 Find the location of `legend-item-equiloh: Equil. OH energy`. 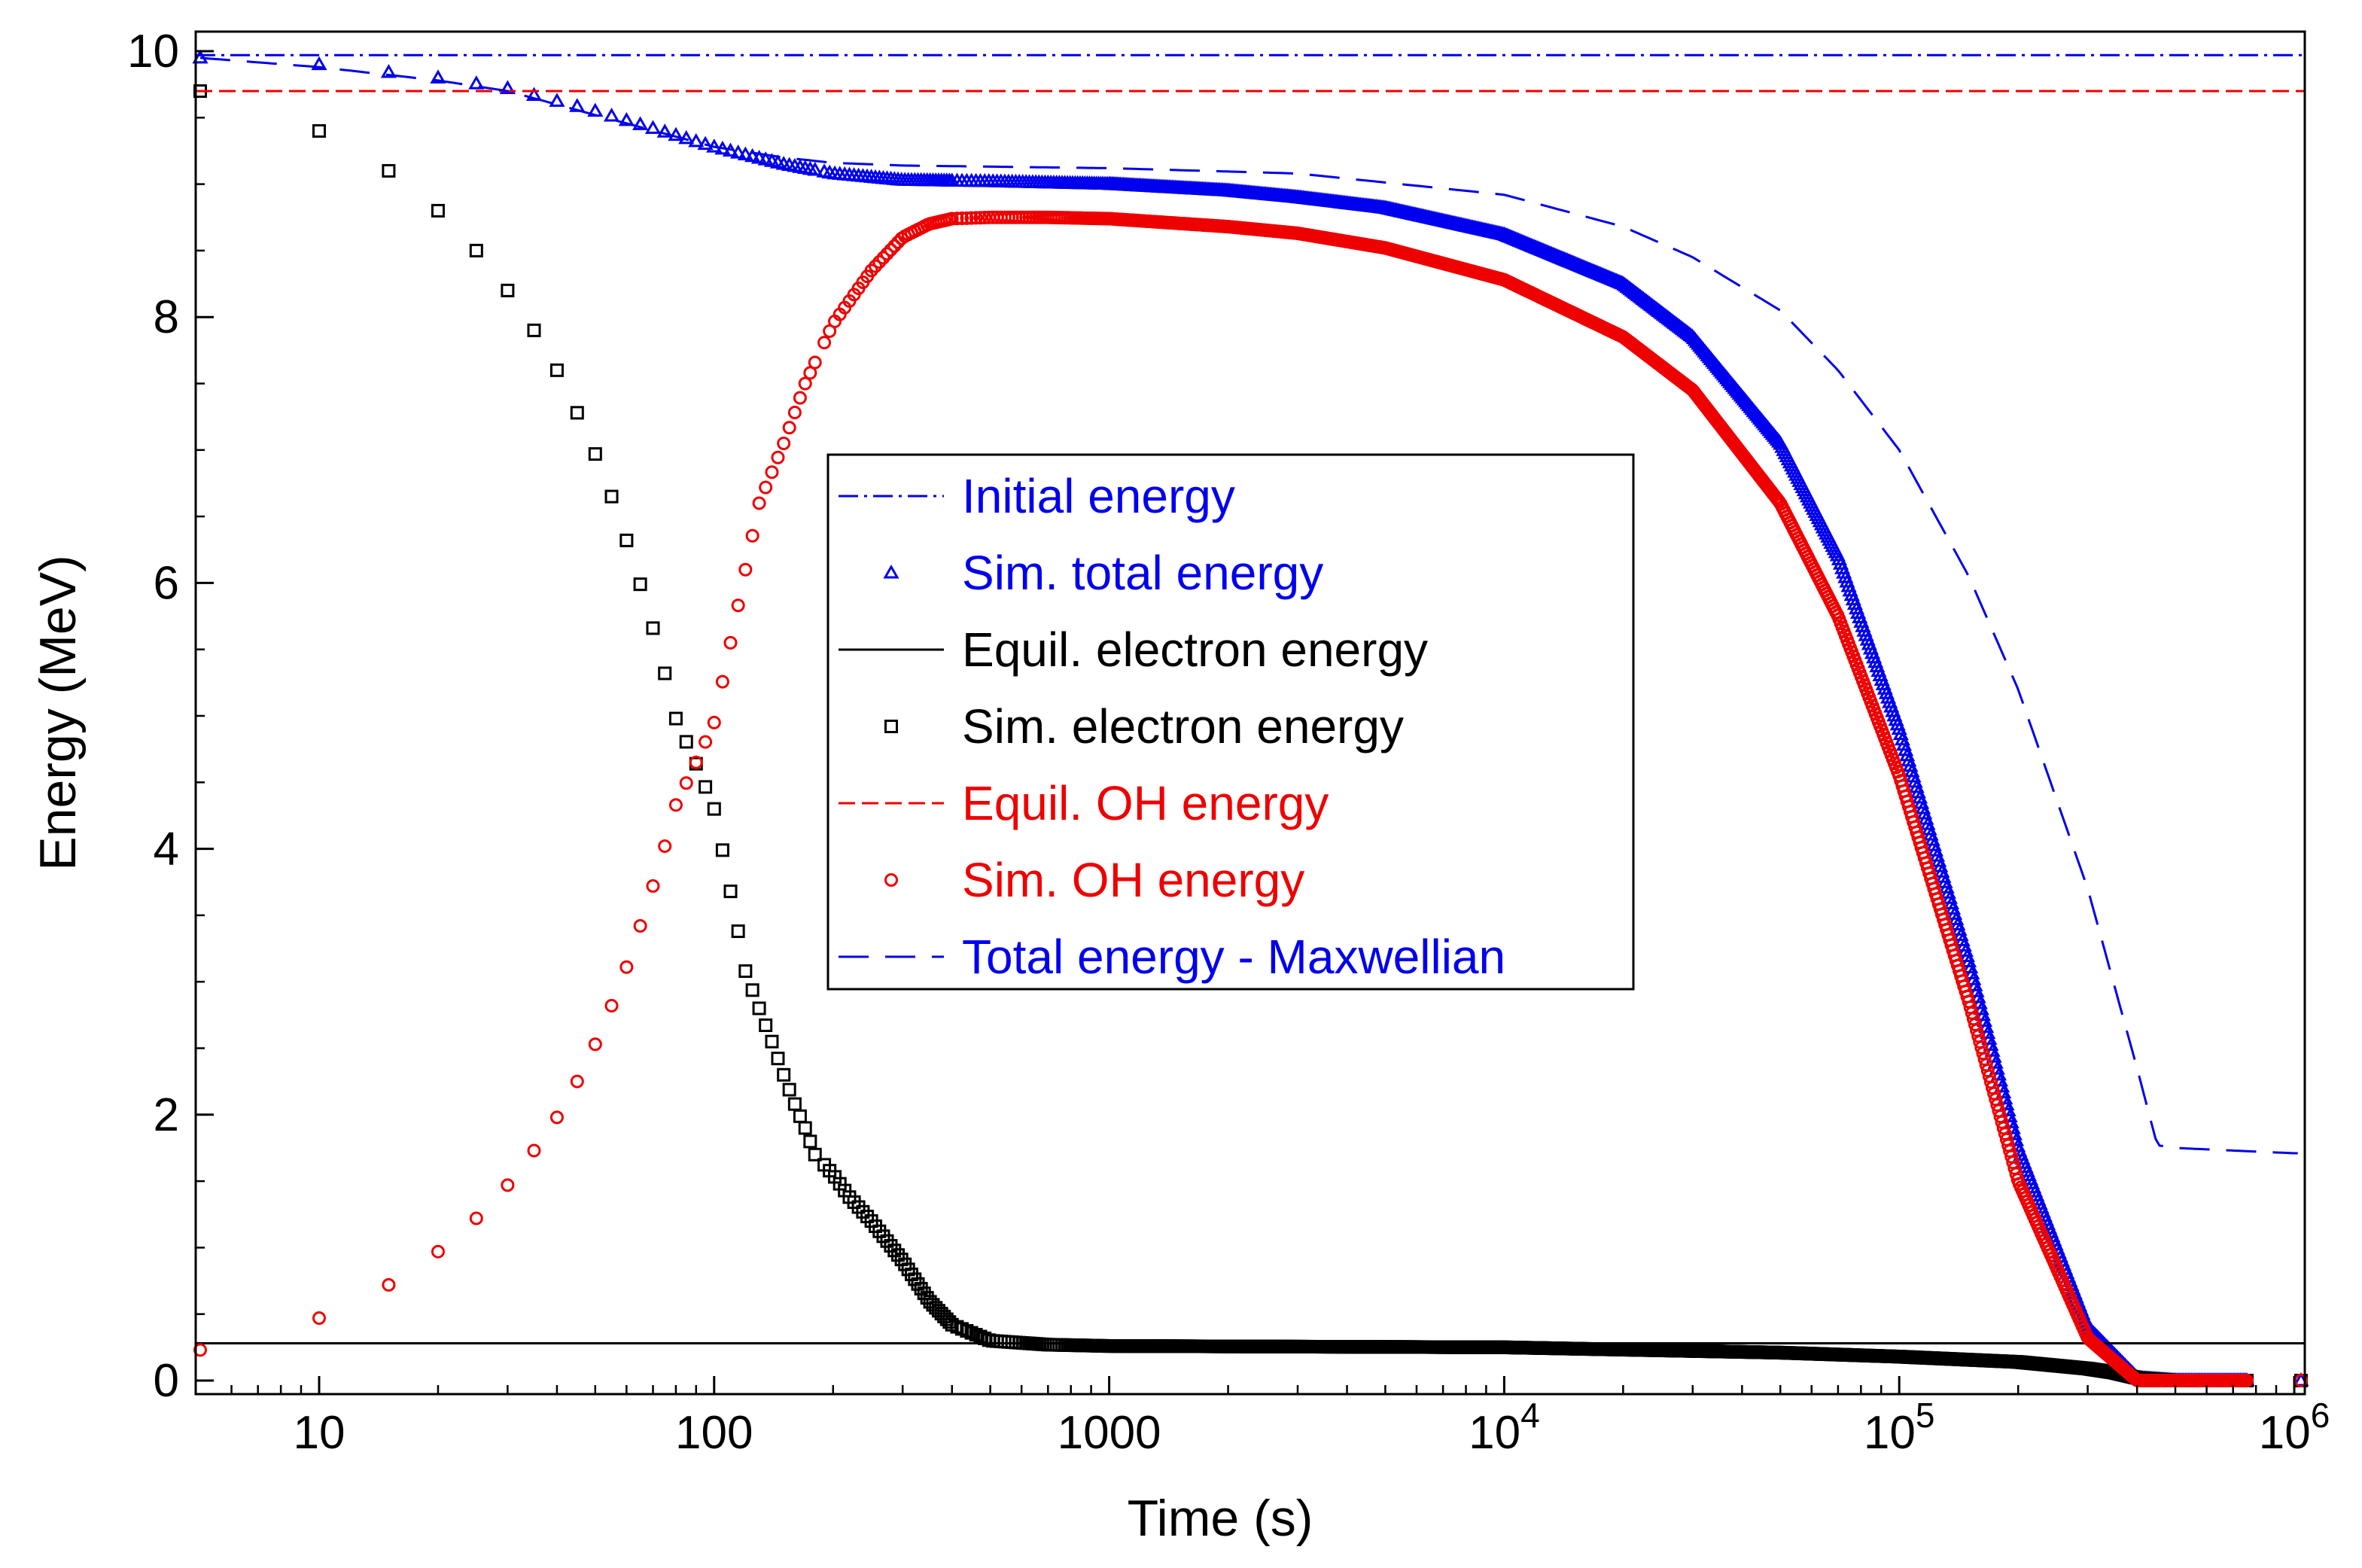

legend-item-equiloh: Equil. OH energy is located at coordinates (1084, 803).